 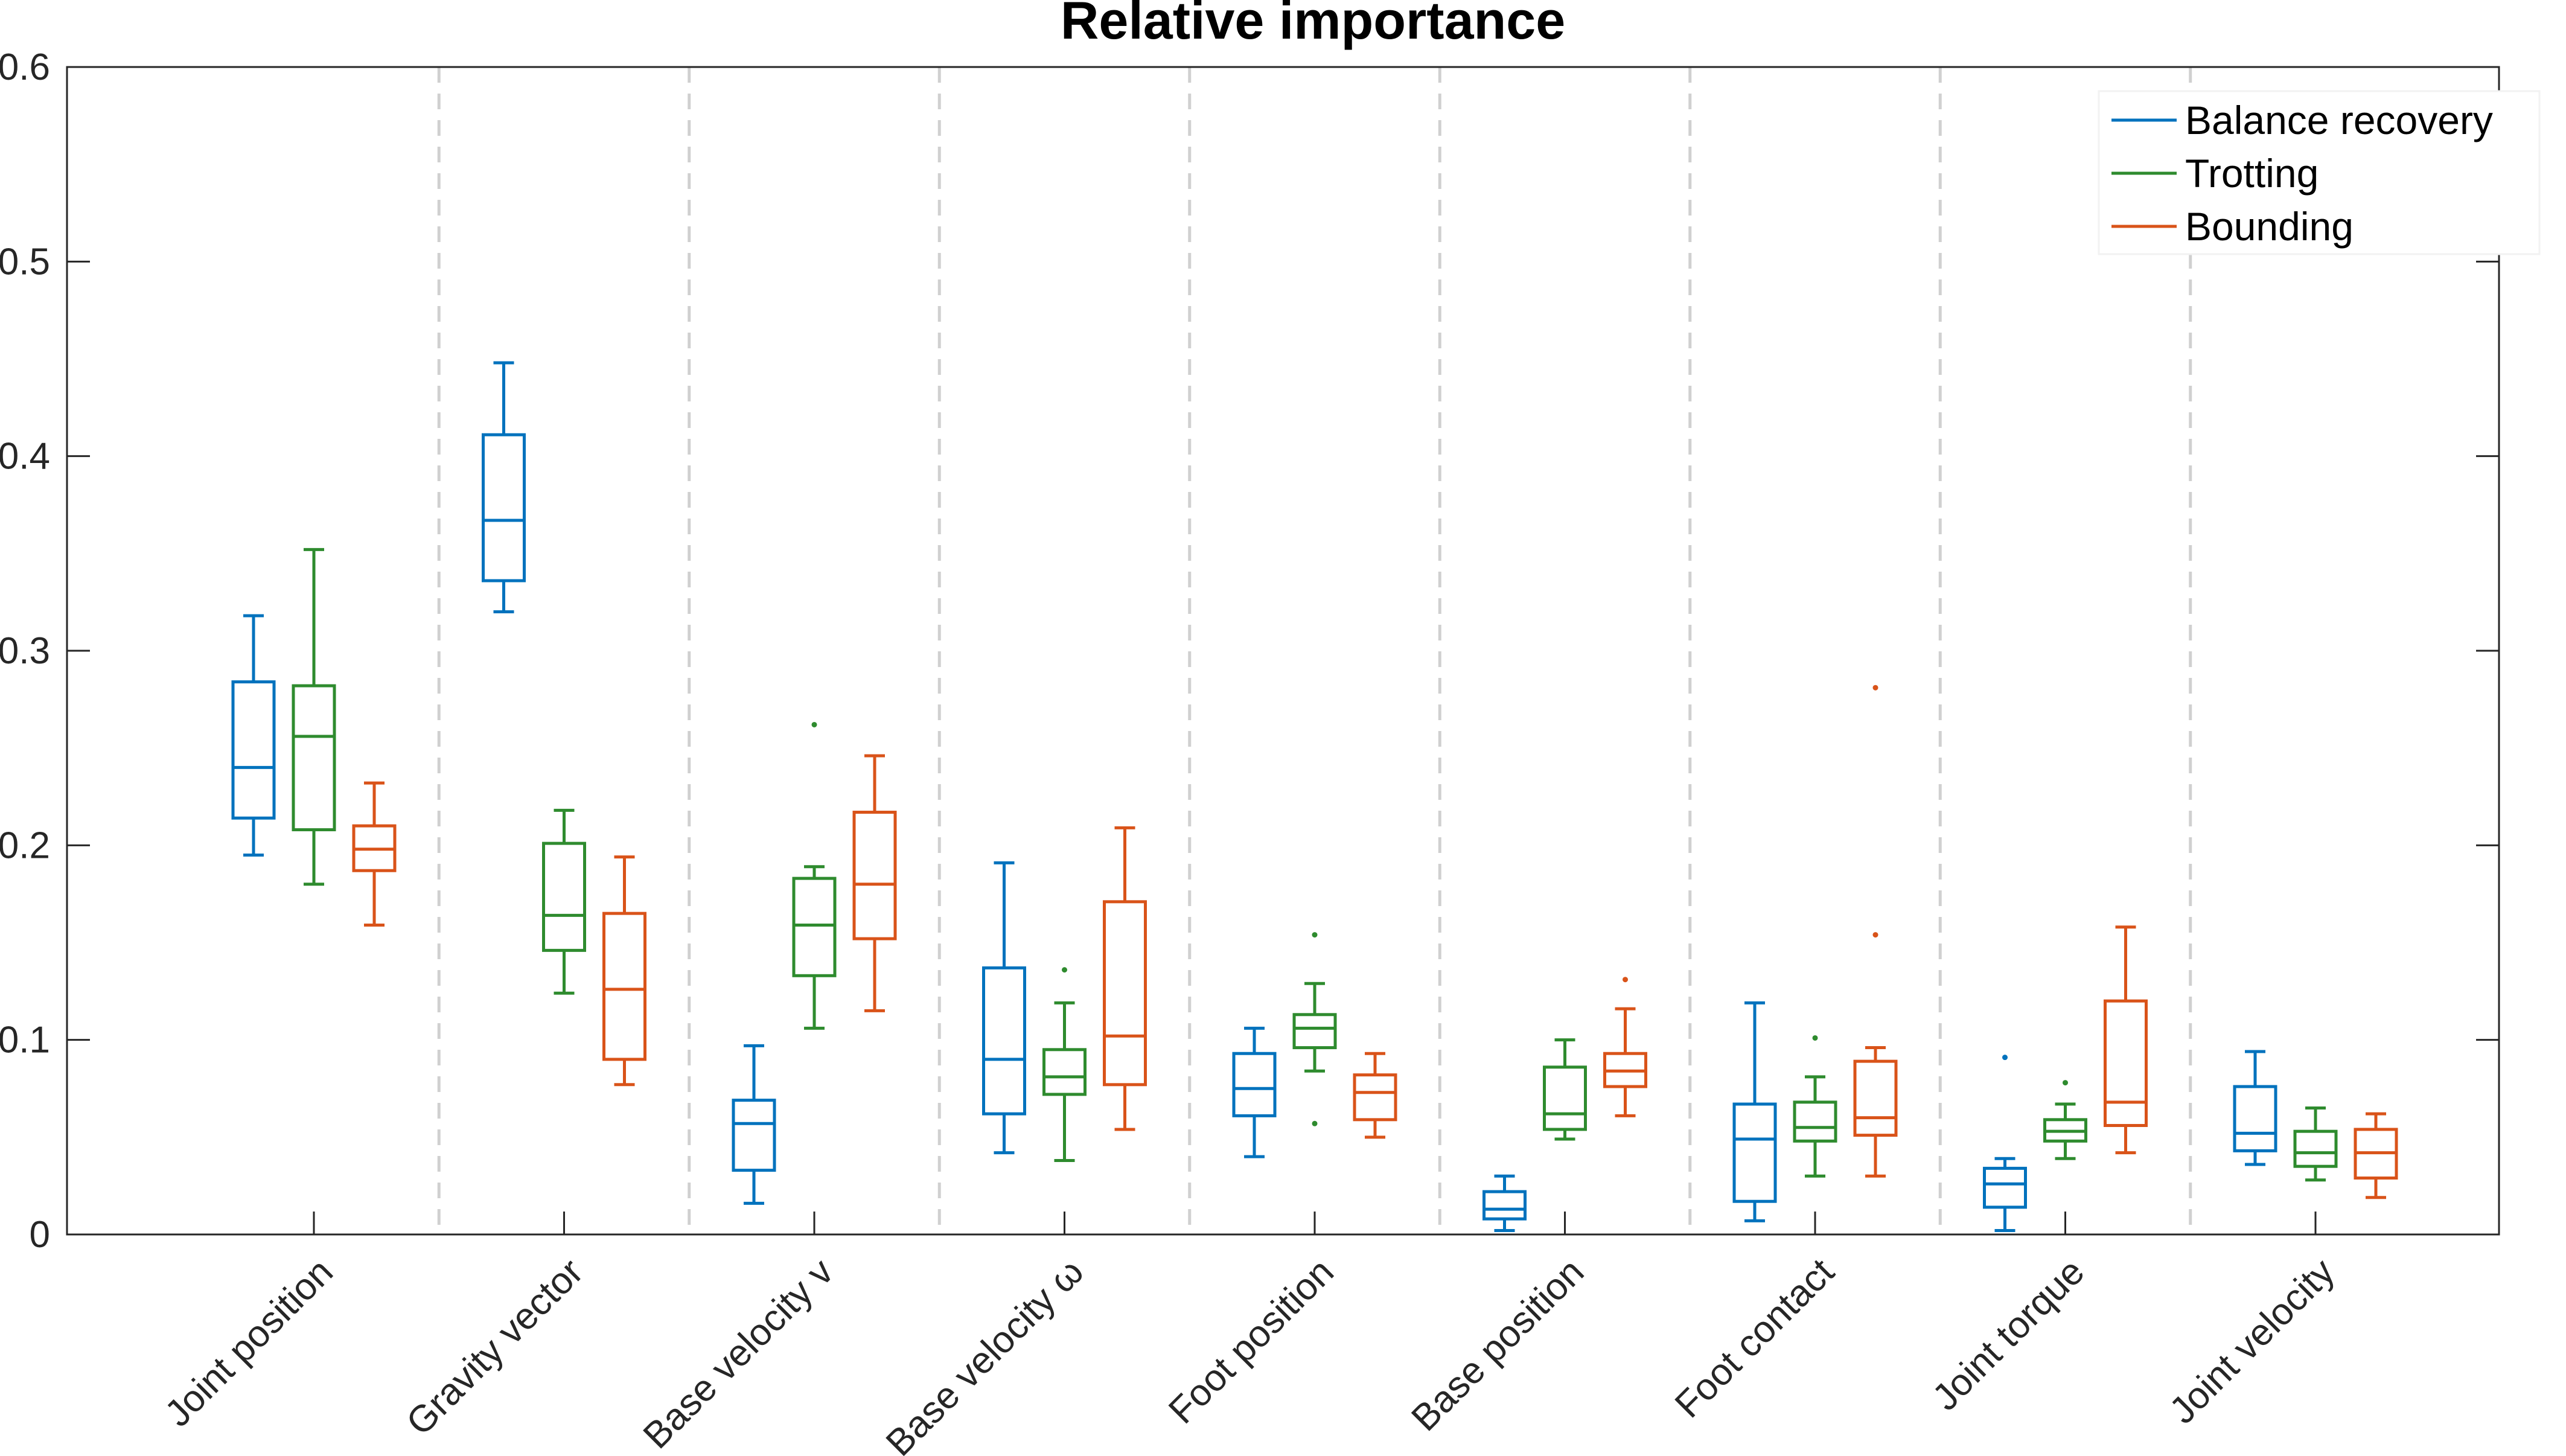 What do you see at coordinates (25, 651) in the screenshot?
I see `y-tick-label: 0.3` at bounding box center [25, 651].